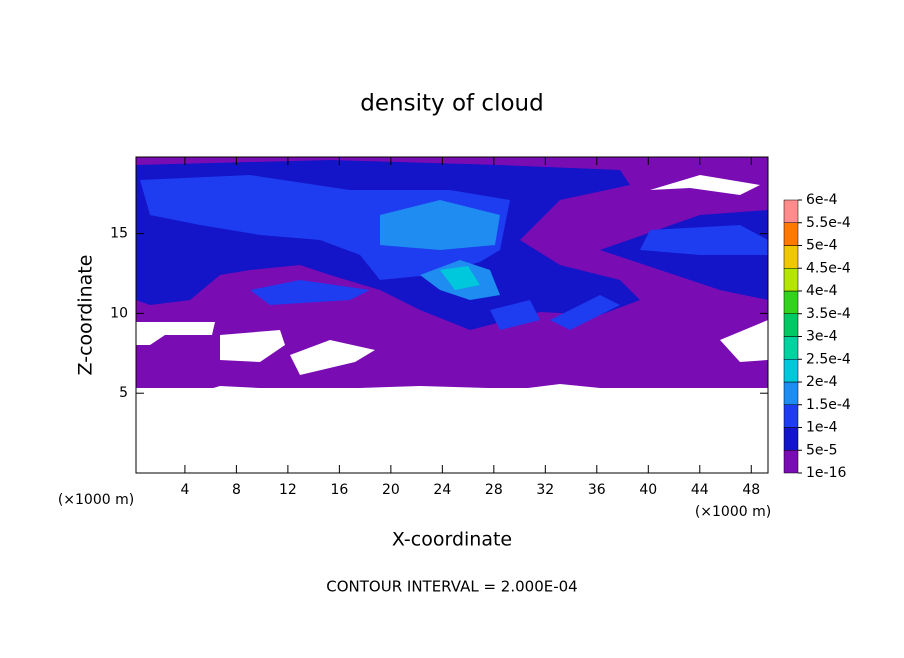 This screenshot has width=904, height=658. Describe the element at coordinates (828, 359) in the screenshot. I see `colorbar-label: 2.5e-4` at that location.